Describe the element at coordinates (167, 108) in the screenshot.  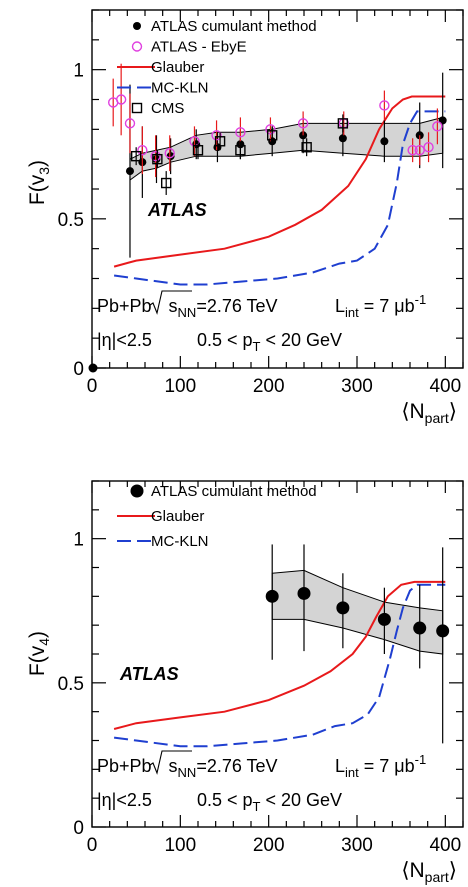
I see `legend-label: CMS` at that location.